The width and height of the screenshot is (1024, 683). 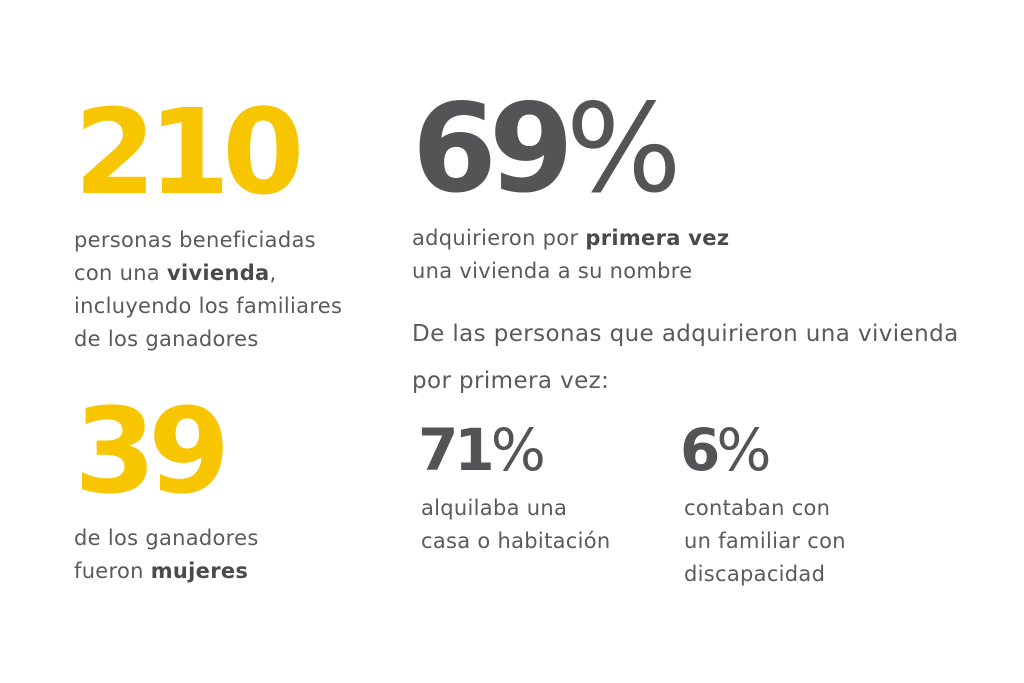 What do you see at coordinates (547, 149) in the screenshot?
I see `stat-69-number: 69%` at bounding box center [547, 149].